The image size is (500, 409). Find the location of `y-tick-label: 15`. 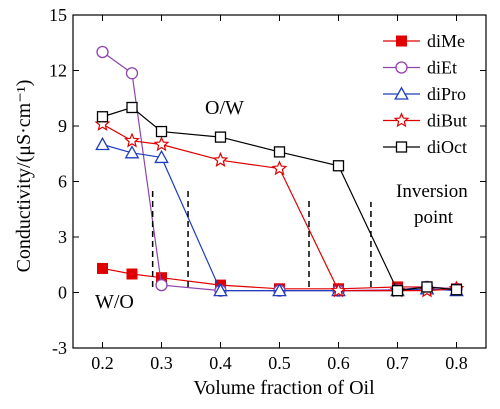

y-tick-label: 15 is located at coordinates (58, 15).